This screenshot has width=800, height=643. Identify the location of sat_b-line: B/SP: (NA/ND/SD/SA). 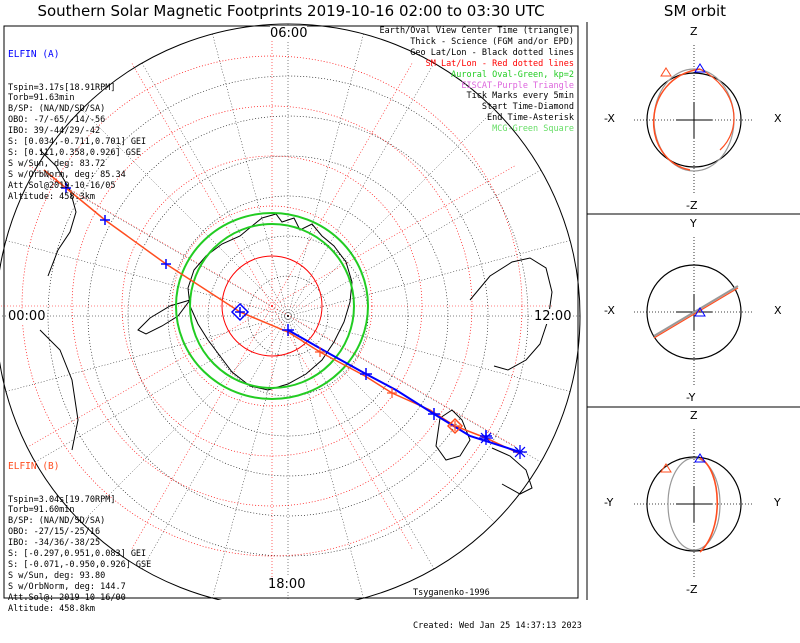
(57, 521).